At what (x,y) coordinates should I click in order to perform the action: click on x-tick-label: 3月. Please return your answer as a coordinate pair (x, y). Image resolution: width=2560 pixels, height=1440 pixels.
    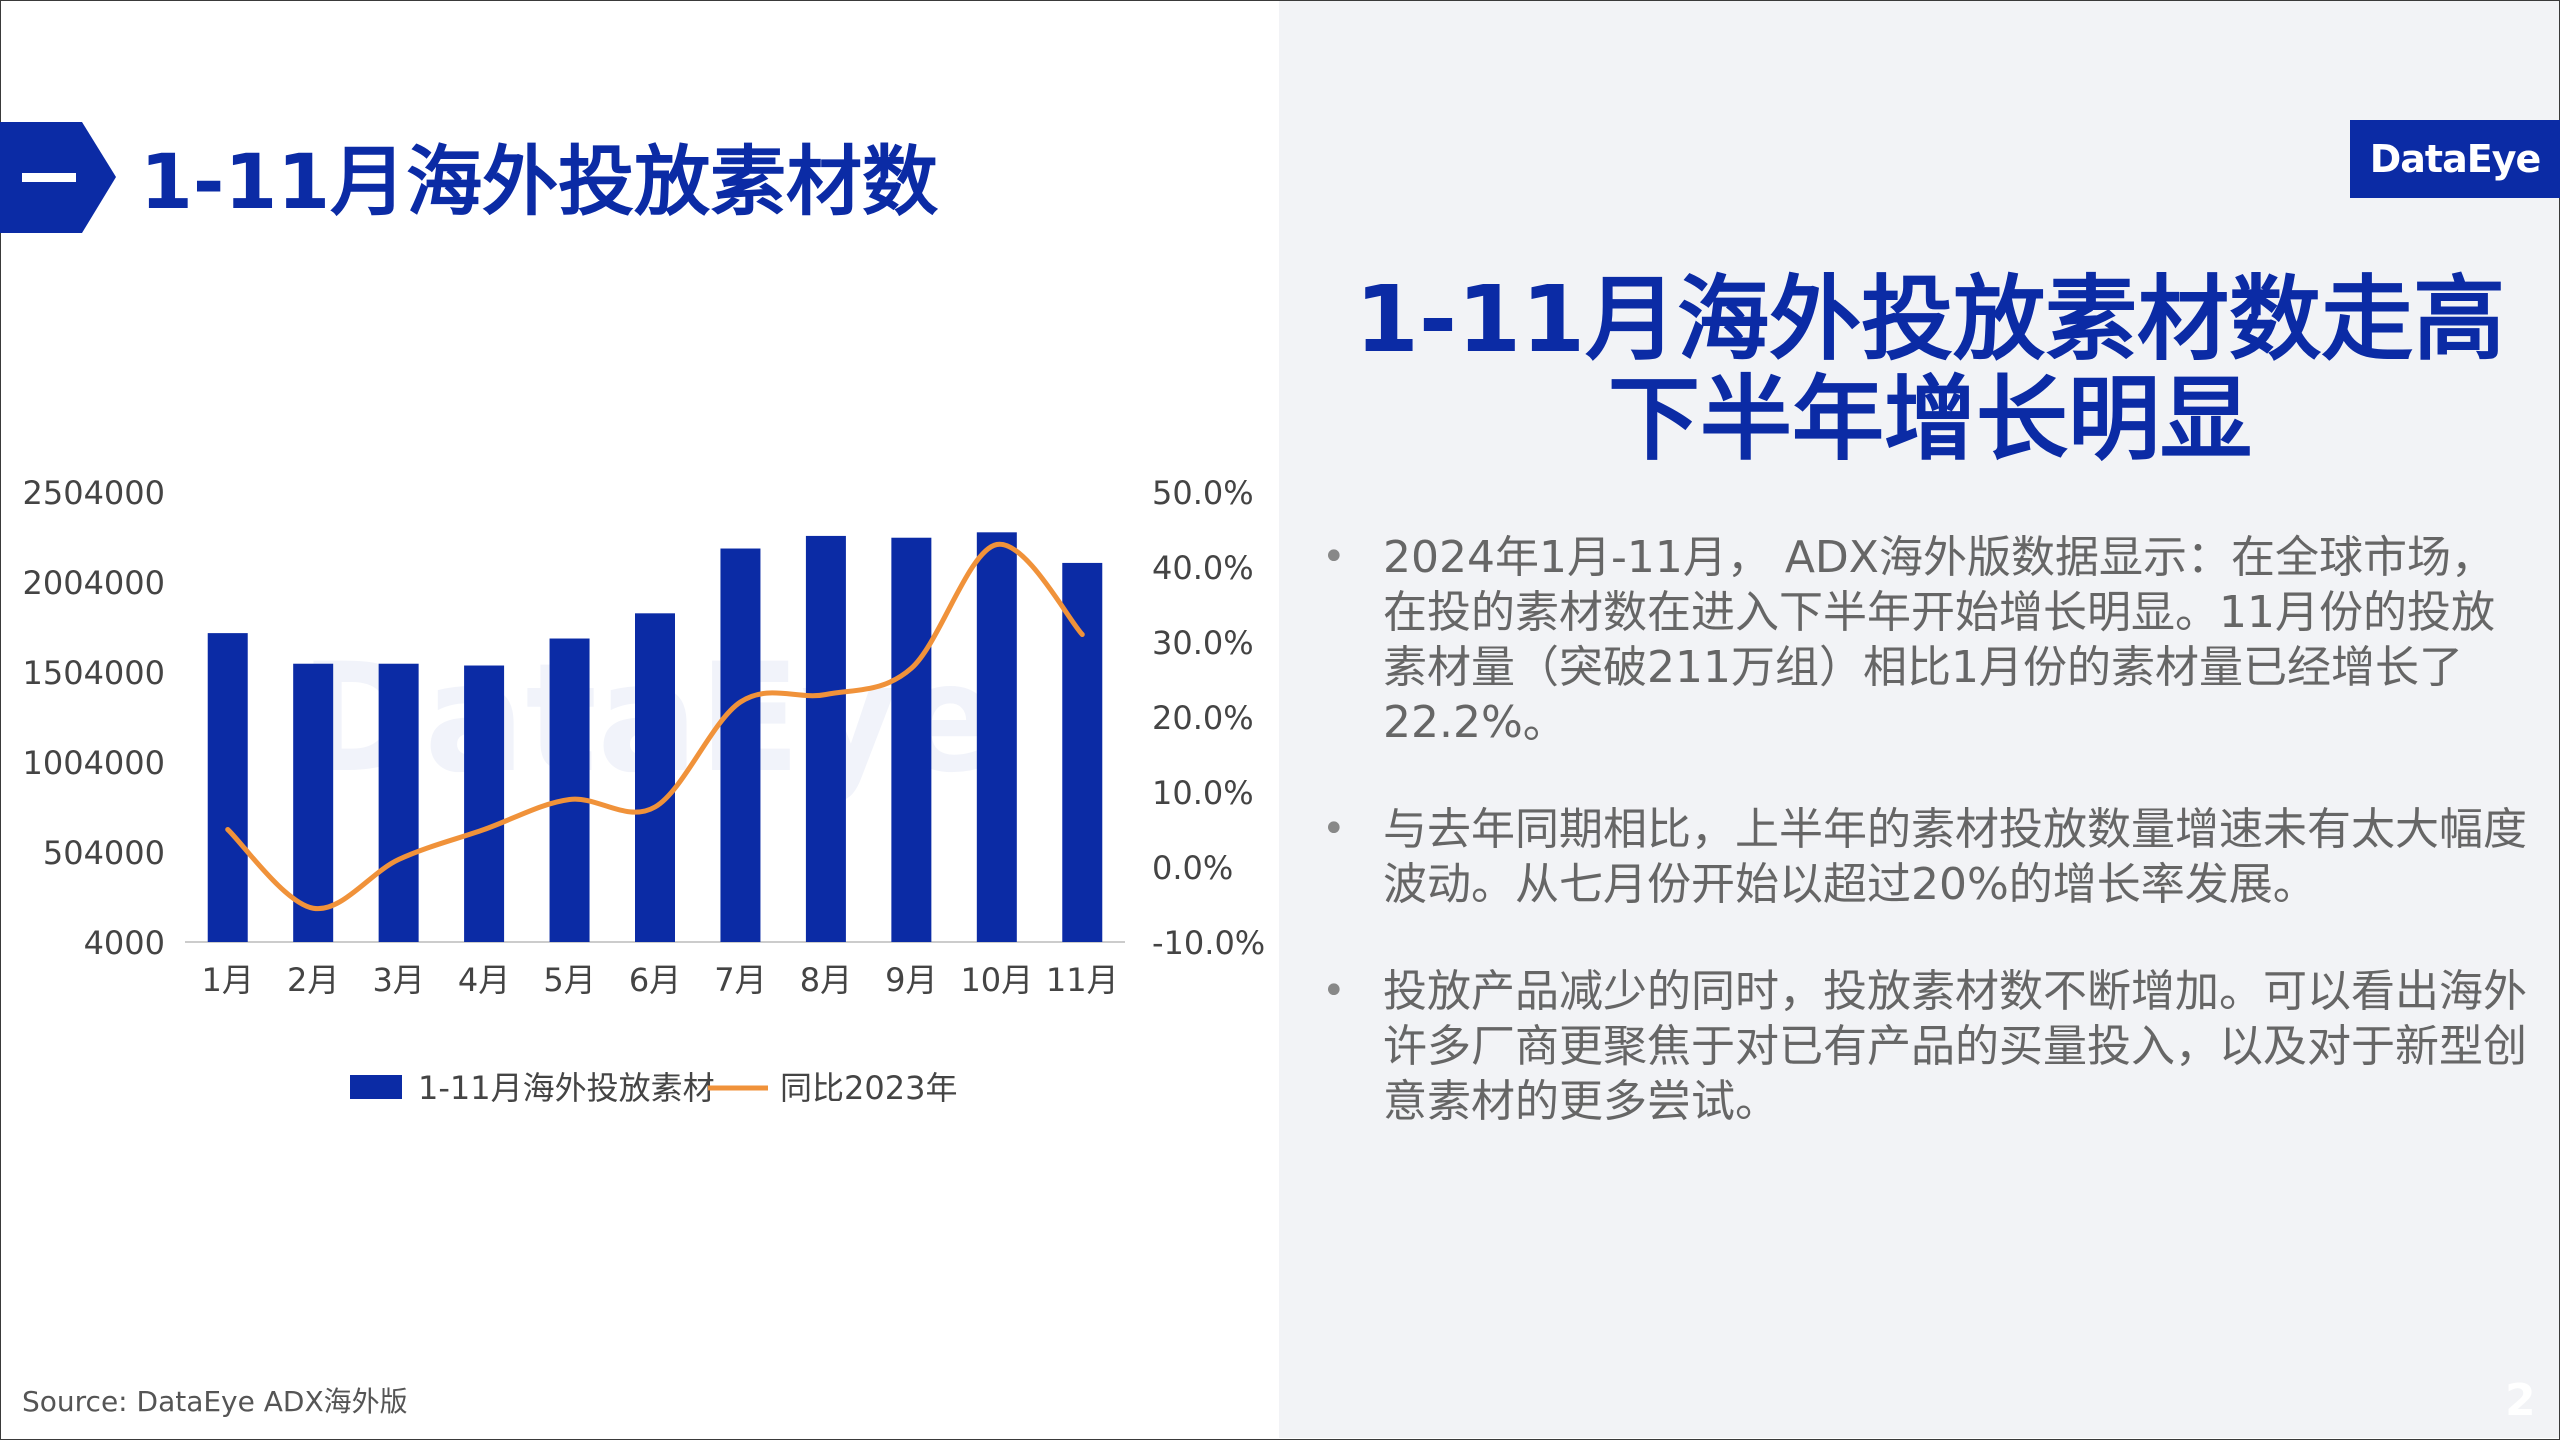
    Looking at the image, I should click on (398, 980).